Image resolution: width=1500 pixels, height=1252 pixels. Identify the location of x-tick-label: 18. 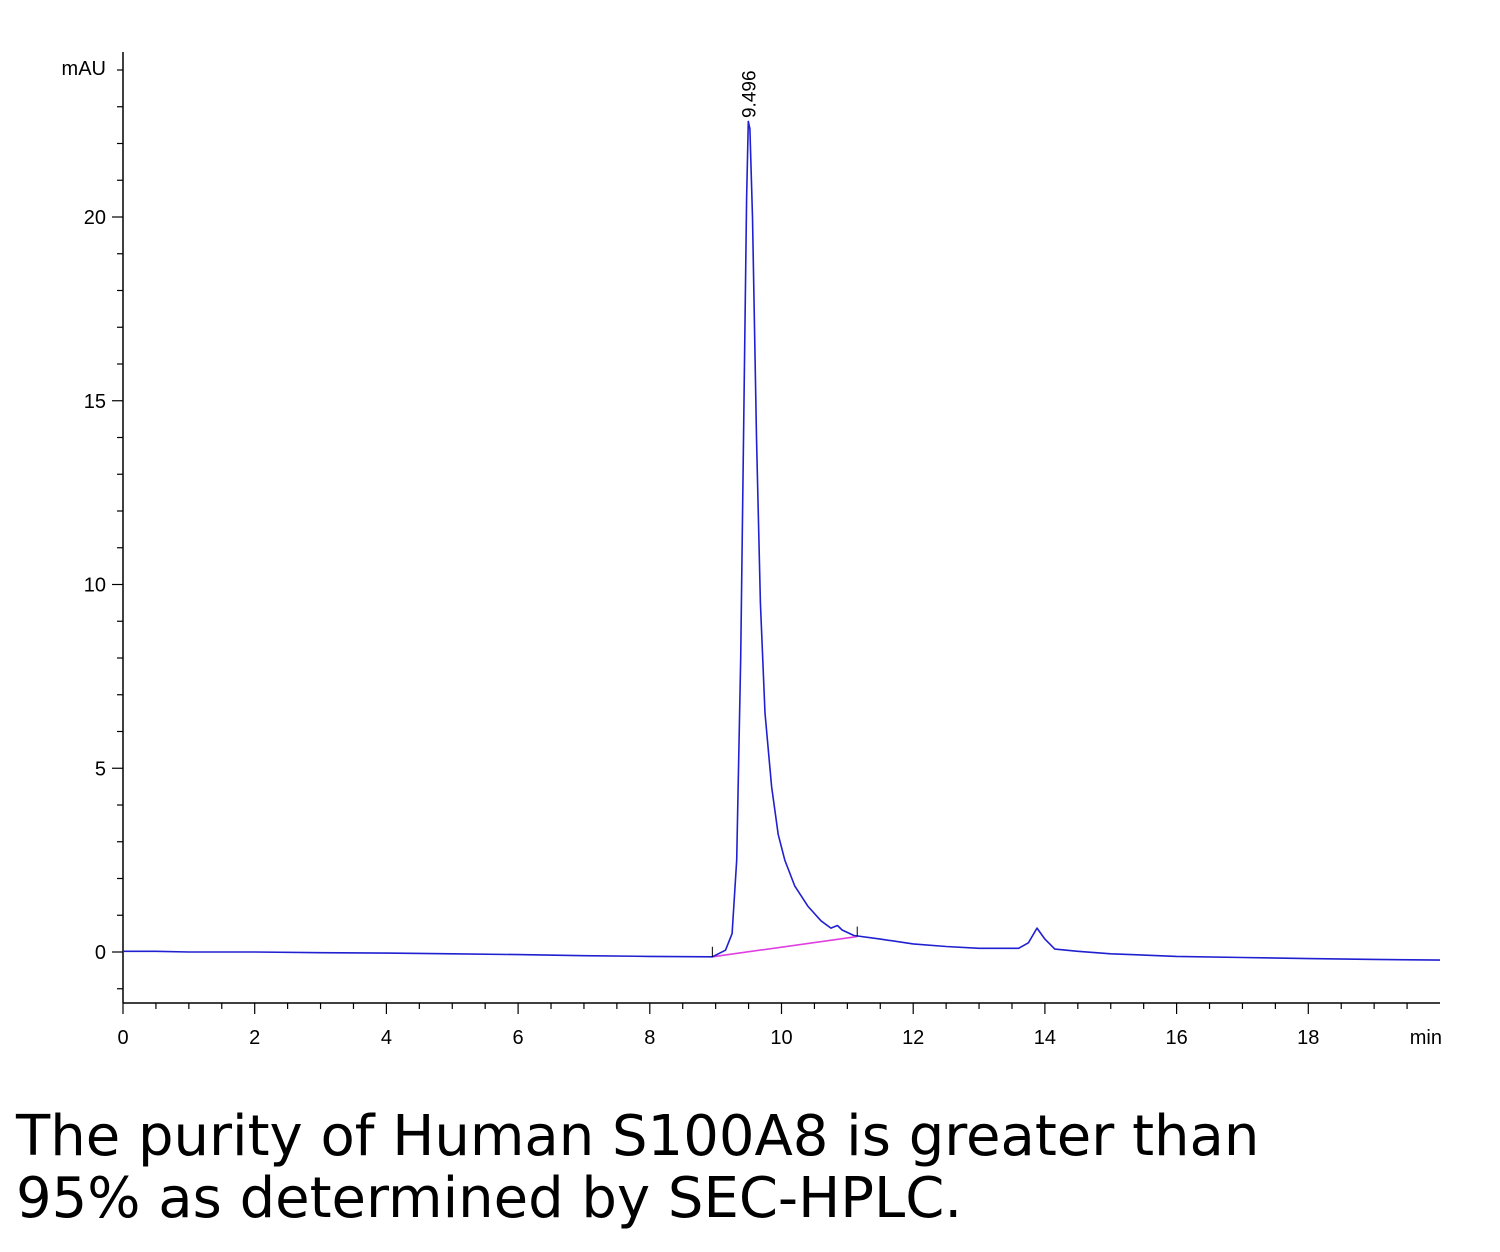
(1308, 1038).